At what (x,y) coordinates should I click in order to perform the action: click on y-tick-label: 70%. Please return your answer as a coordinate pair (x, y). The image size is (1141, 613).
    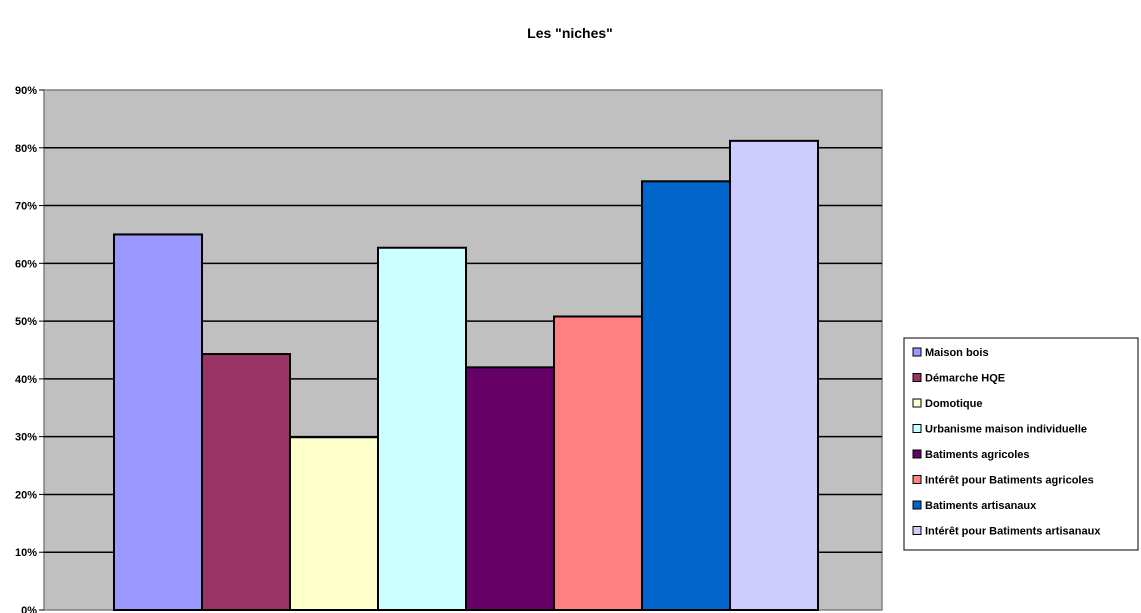
    Looking at the image, I should click on (26, 207).